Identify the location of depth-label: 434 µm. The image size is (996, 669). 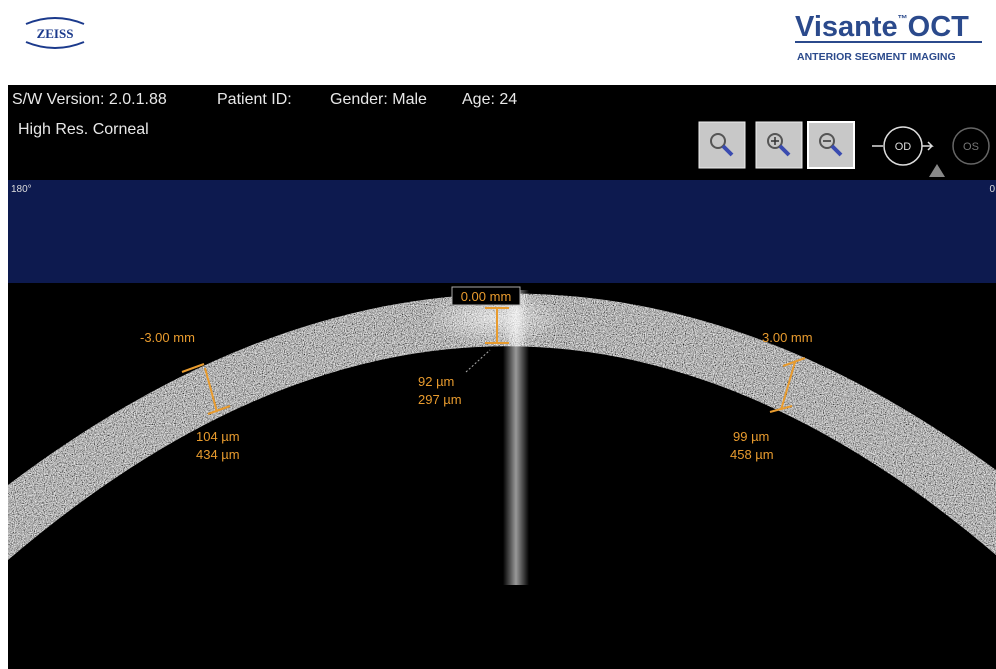
(218, 454).